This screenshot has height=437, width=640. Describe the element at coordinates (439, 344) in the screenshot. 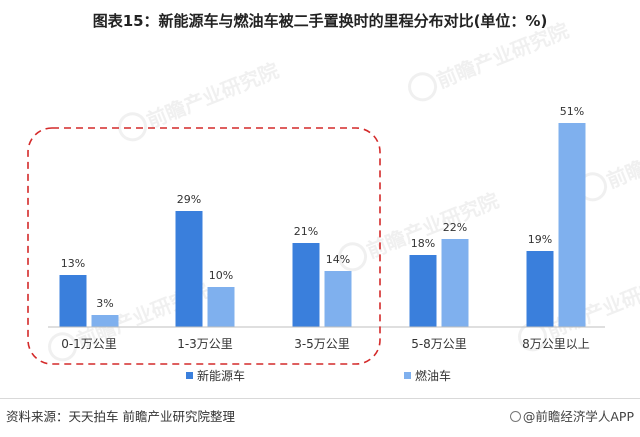

I see `x-tick-label-3: 5-8万公里` at that location.